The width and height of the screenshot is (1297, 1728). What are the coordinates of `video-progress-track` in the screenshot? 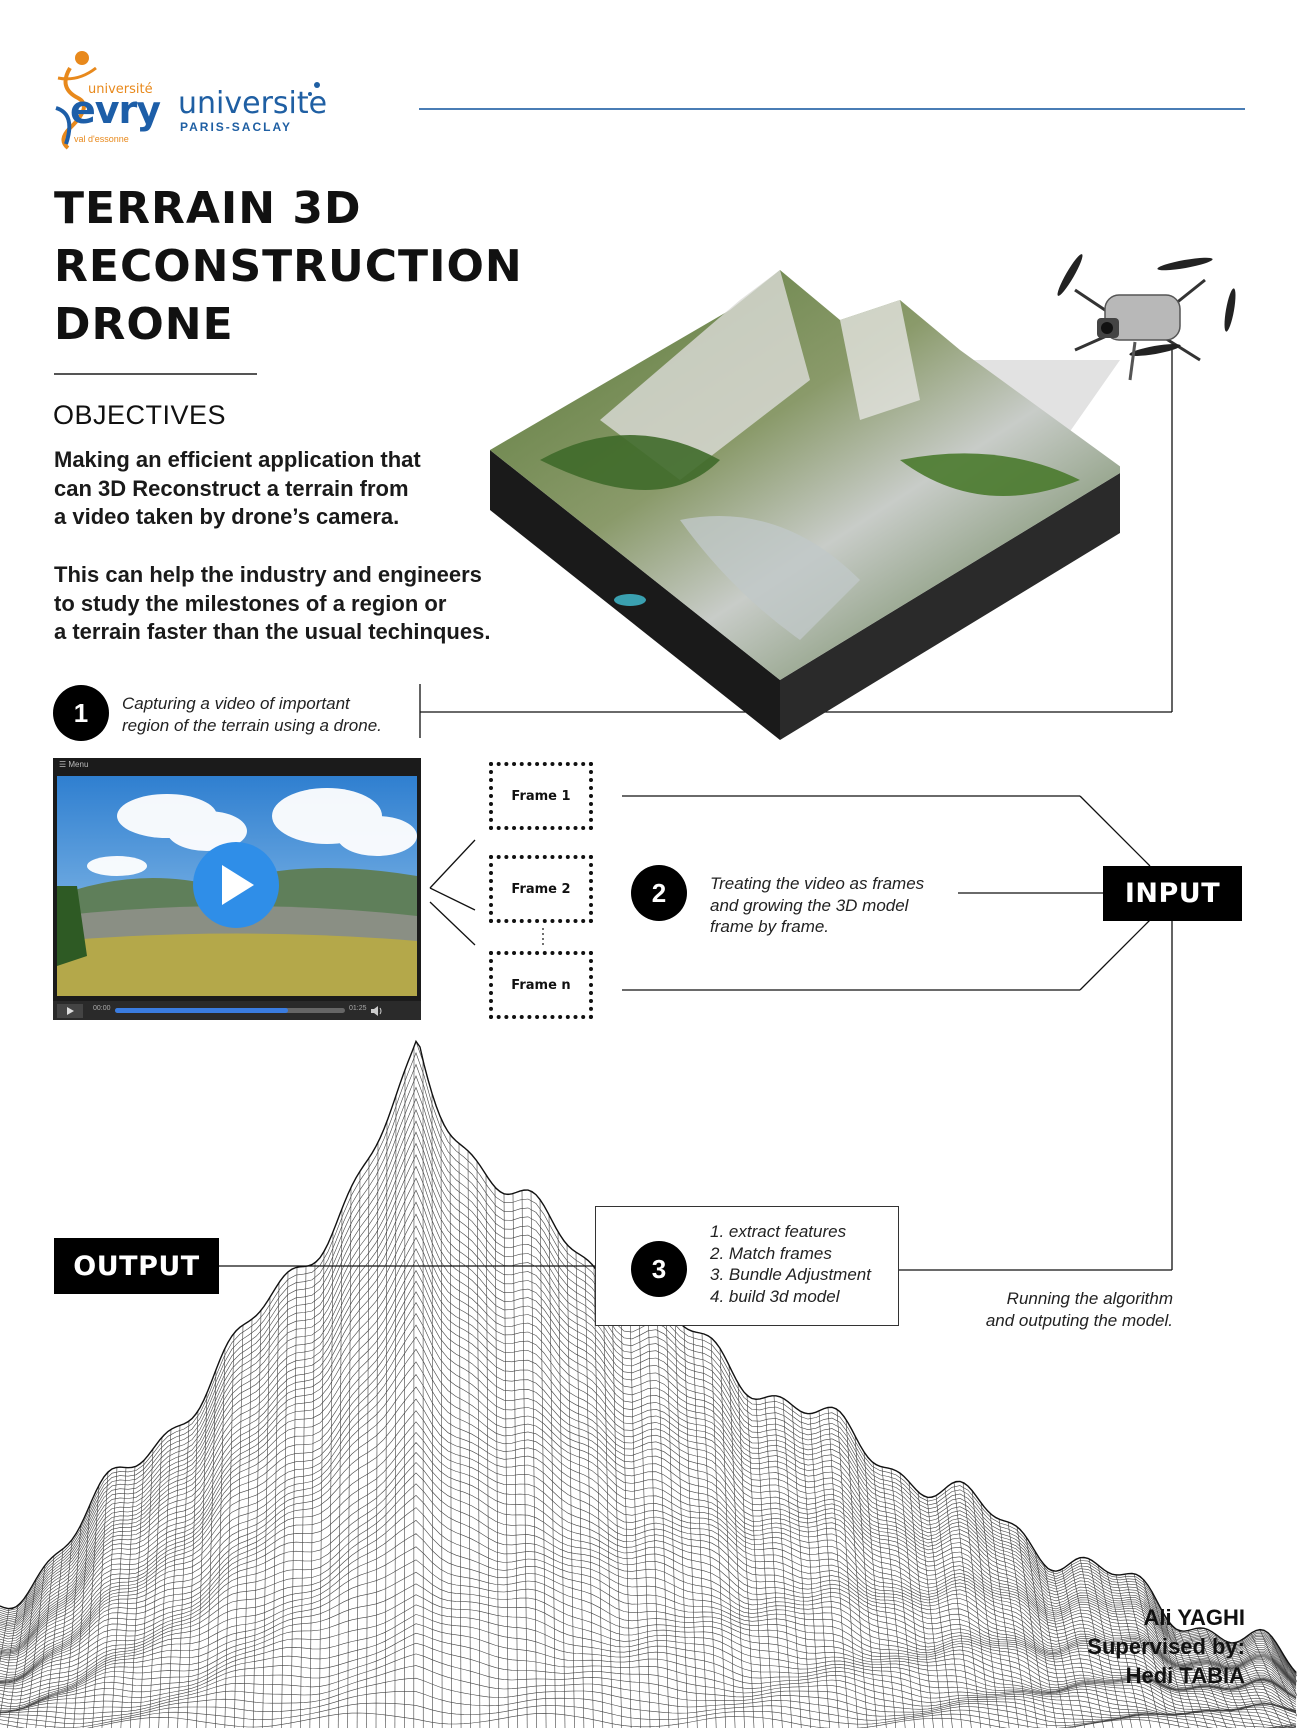 It's located at (230, 1010).